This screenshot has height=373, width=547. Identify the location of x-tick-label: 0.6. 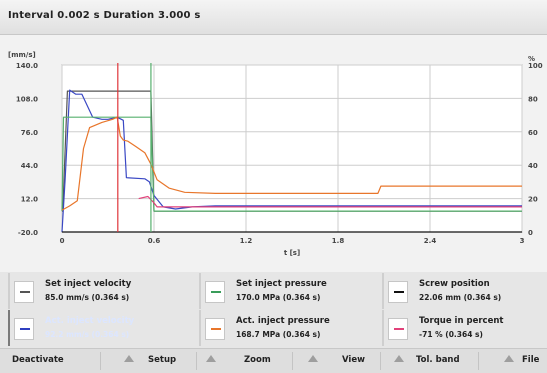
(154, 241).